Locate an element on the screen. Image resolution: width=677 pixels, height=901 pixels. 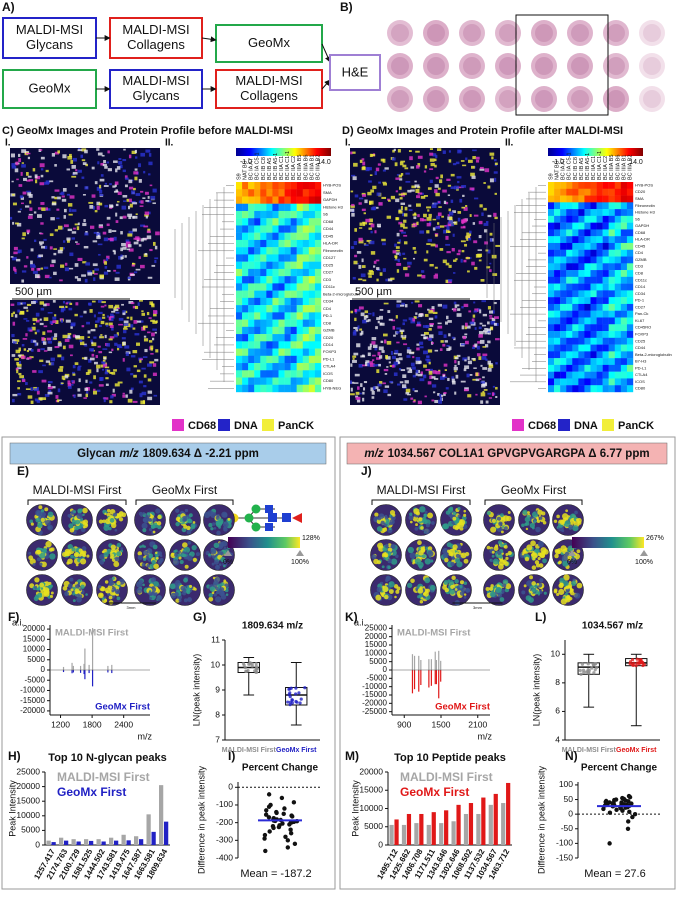
x-tick-label: GeoMx First is located at coordinates (296, 750).